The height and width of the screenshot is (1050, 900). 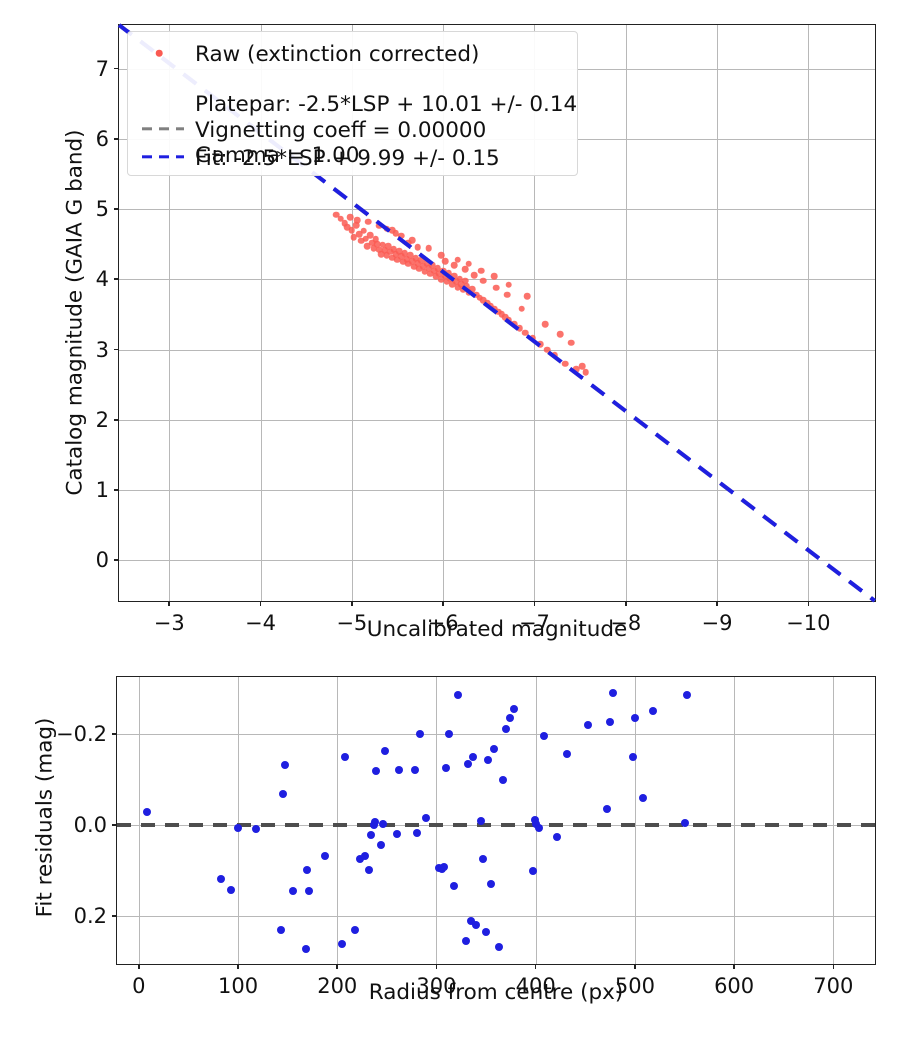 What do you see at coordinates (347, 158) in the screenshot?
I see `legend-label: Fit: -2.5*LSP + 9.99 +/- 0.15` at bounding box center [347, 158].